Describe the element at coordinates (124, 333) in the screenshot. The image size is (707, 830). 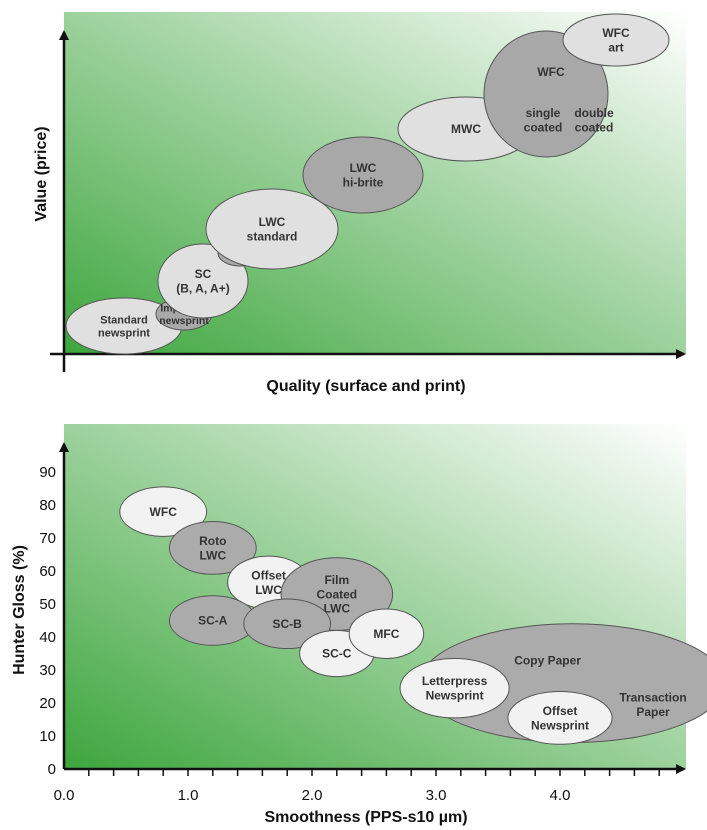
I see `top-bubble-standard-newsprint-label-1: newsprint` at that location.